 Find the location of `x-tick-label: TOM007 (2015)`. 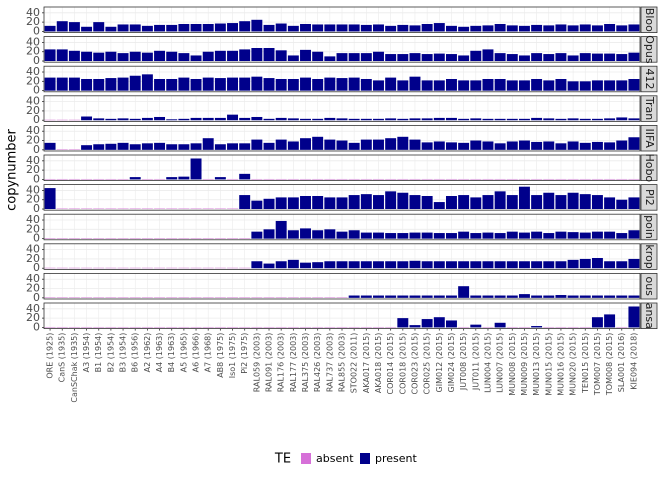

x-tick-label: TOM007 (2015) is located at coordinates (597, 365).